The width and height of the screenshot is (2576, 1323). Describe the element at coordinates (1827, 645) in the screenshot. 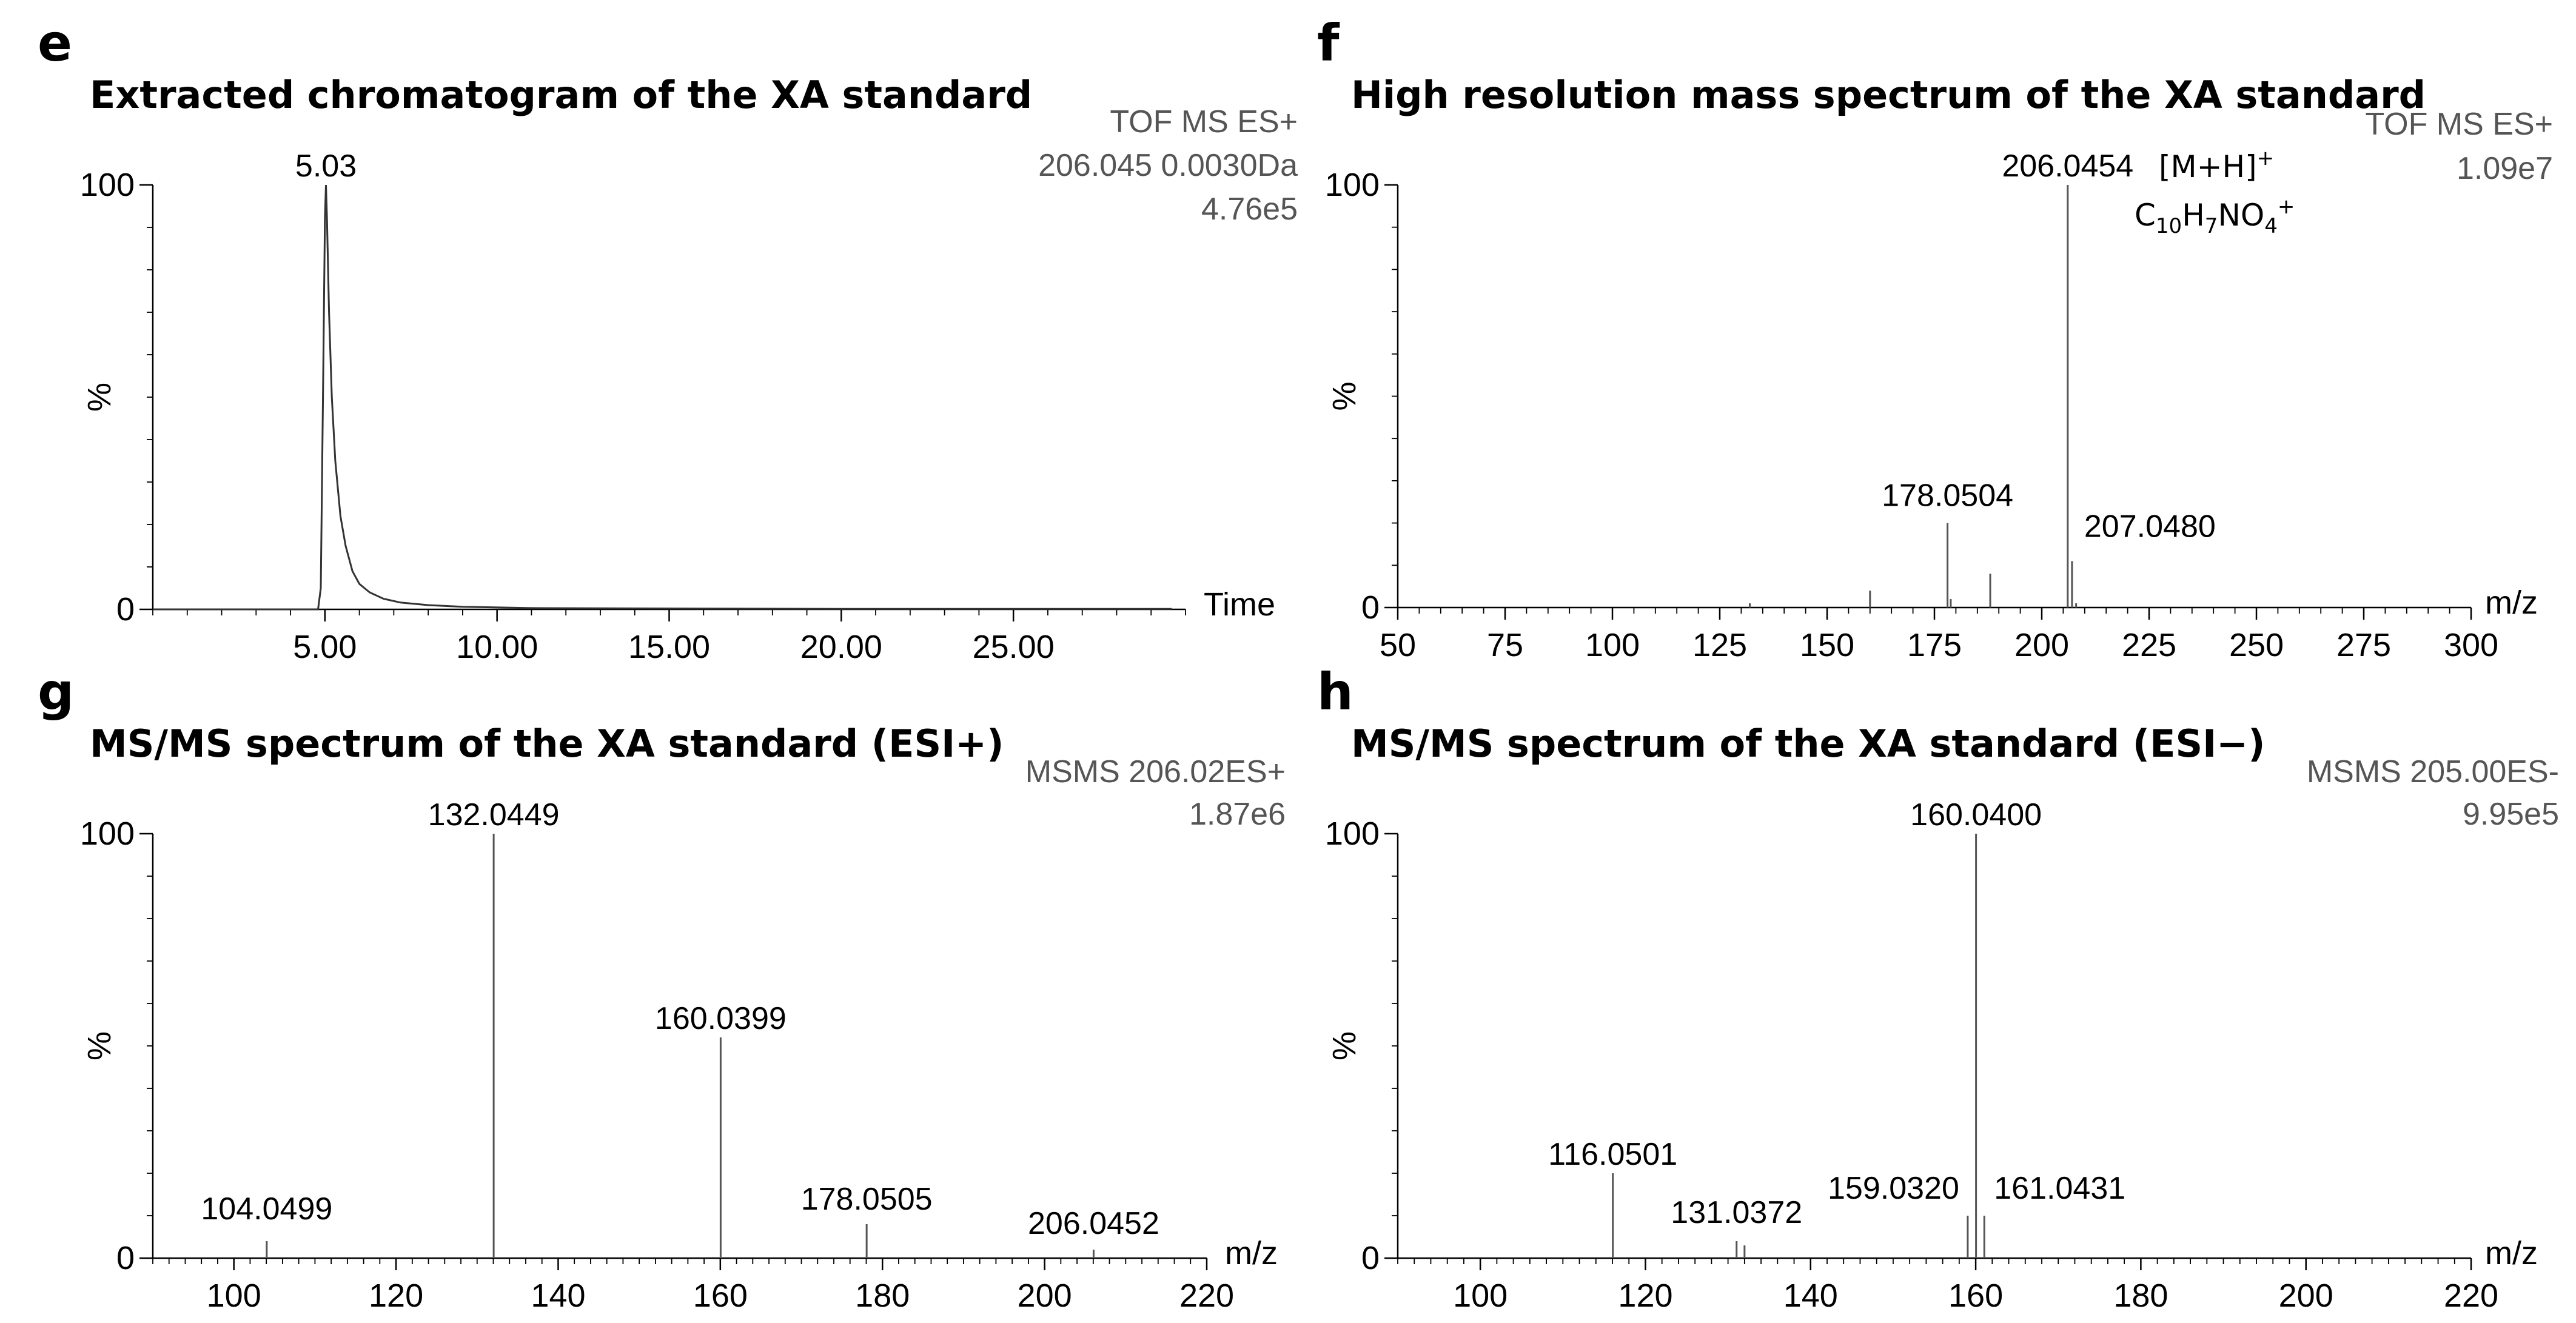

I see `x-tick-label-f: 150` at that location.